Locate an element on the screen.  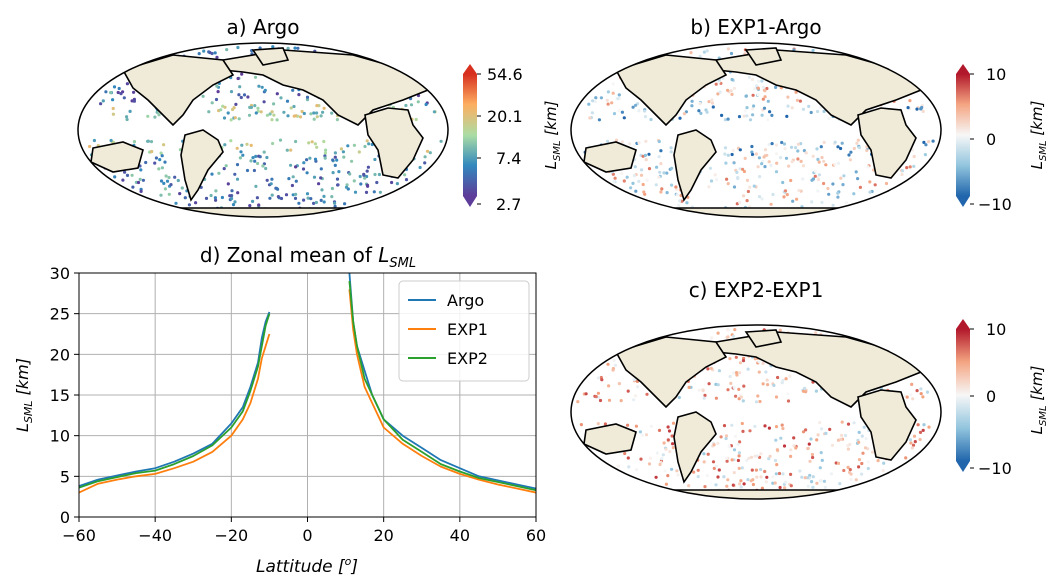
y-tick-label: 15 is located at coordinates (60, 395).